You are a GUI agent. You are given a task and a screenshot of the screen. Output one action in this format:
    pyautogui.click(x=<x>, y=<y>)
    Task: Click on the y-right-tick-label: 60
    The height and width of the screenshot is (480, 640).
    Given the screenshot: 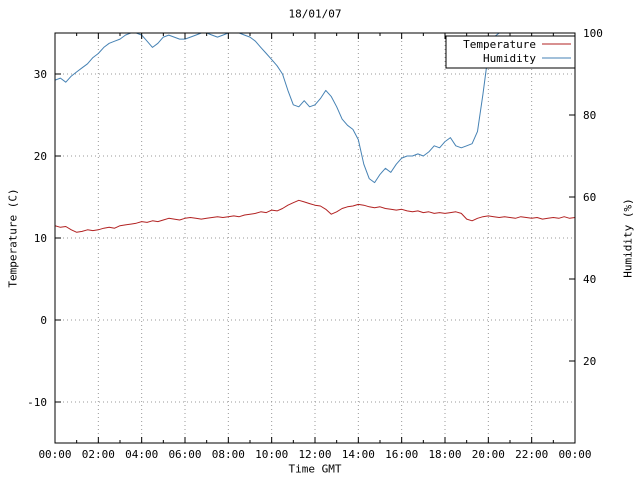 What is the action you would take?
    pyautogui.click(x=589, y=197)
    